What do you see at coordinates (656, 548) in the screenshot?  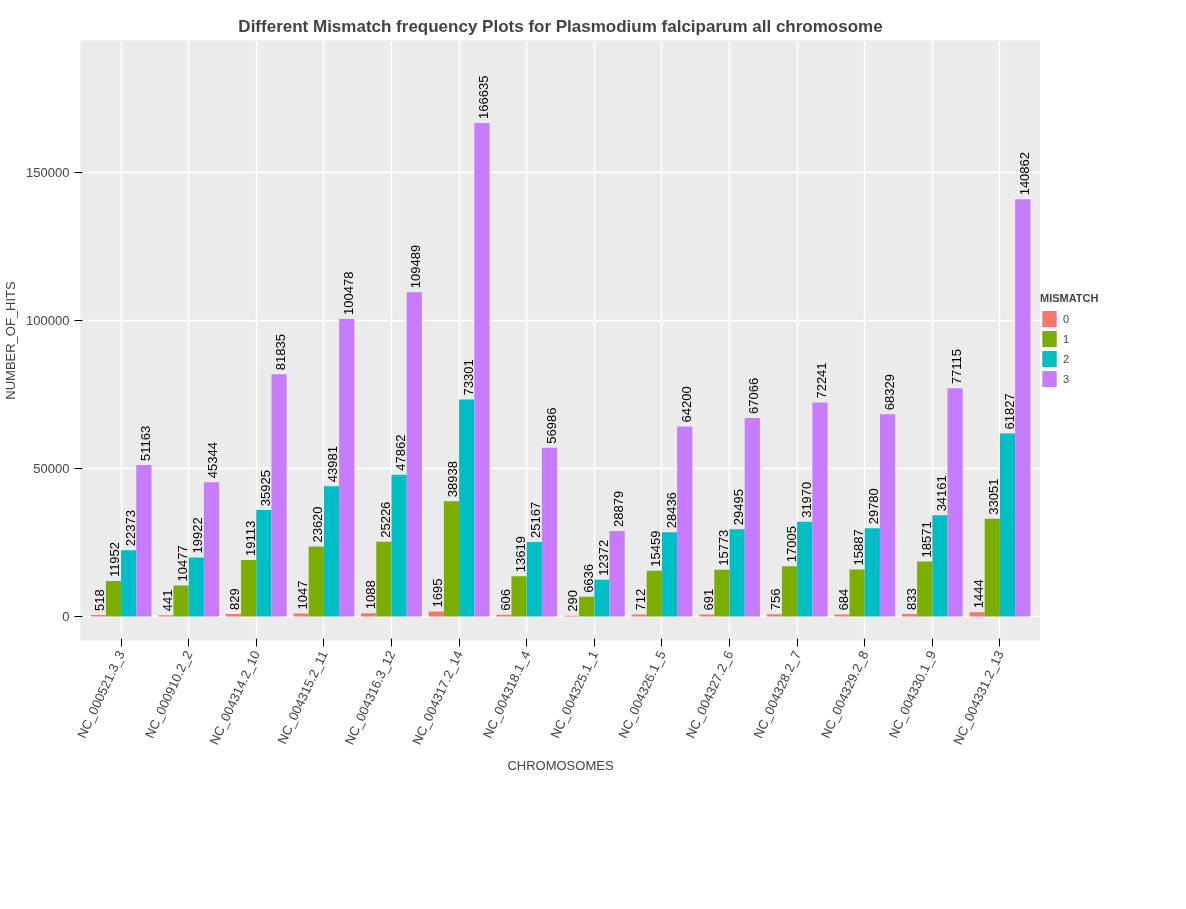 I see `data-label: 15459` at bounding box center [656, 548].